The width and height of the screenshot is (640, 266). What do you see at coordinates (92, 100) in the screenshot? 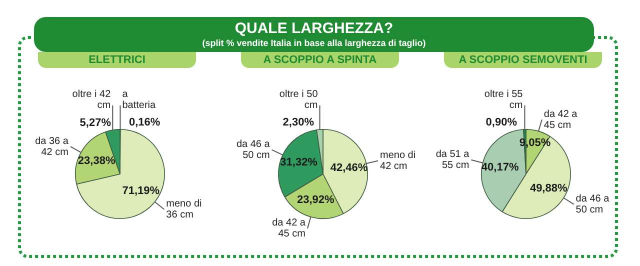
I see `slice-label: oltre i 42 cm` at bounding box center [92, 100].